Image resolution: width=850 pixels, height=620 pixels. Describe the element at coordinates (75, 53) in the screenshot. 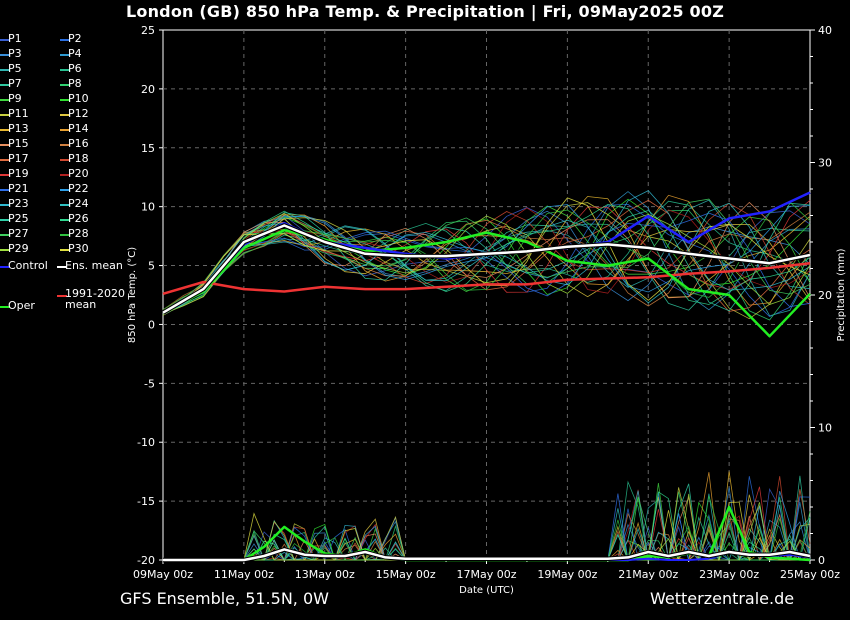

I see `legend-label: P4` at that location.